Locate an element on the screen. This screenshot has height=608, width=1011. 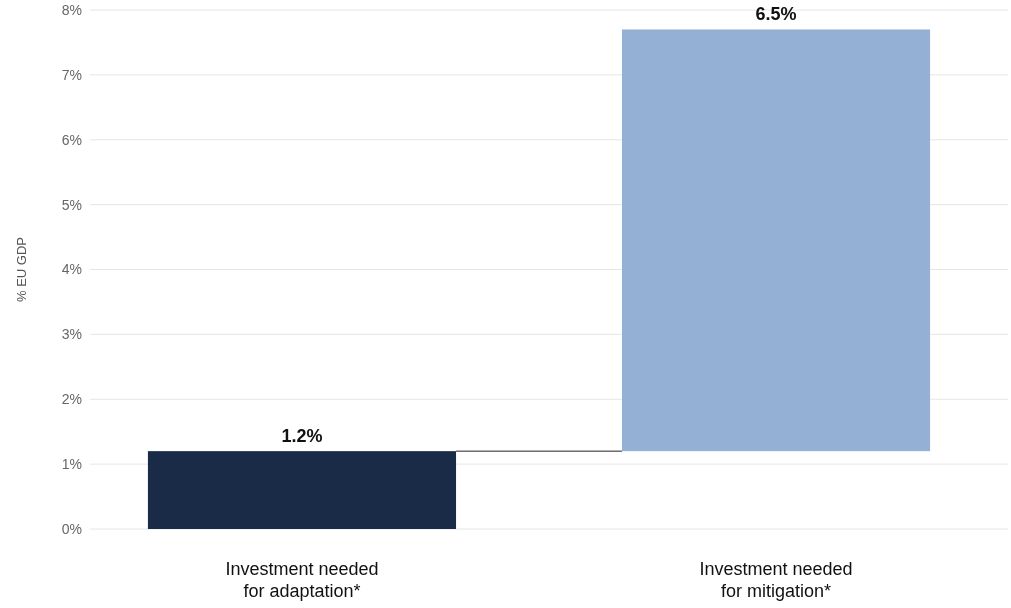
y-tick-label: 8% is located at coordinates (71, 9).